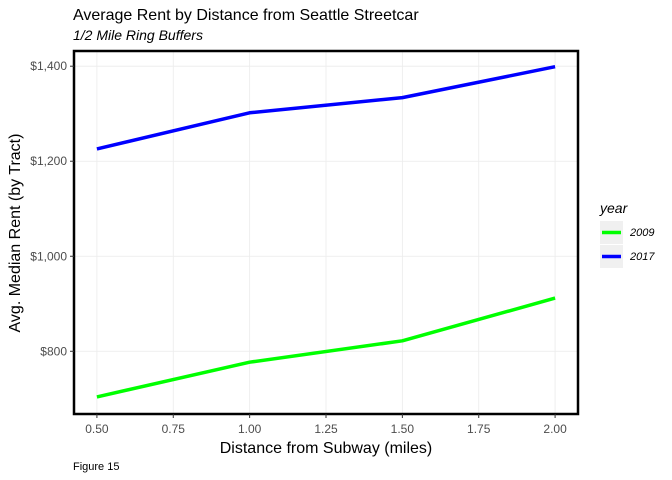 The height and width of the screenshot is (480, 672). I want to click on figure-caption: Figure 15, so click(96, 467).